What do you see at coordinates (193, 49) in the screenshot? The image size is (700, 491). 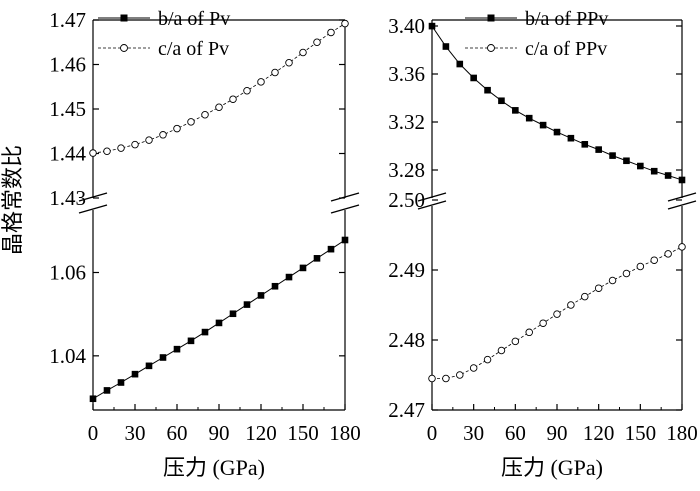 I see `legend-label-c-a-of-pv: c/a of Pv` at bounding box center [193, 49].